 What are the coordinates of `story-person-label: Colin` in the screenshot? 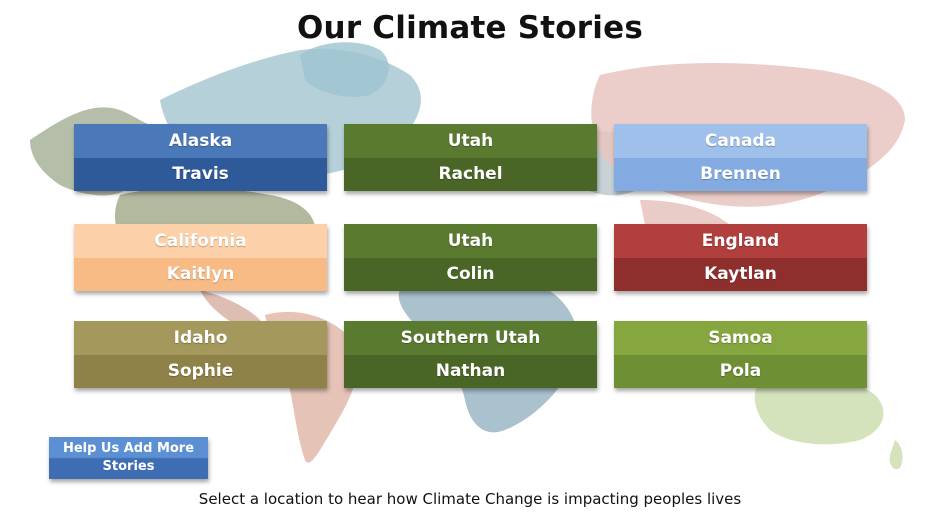 It's located at (470, 274).